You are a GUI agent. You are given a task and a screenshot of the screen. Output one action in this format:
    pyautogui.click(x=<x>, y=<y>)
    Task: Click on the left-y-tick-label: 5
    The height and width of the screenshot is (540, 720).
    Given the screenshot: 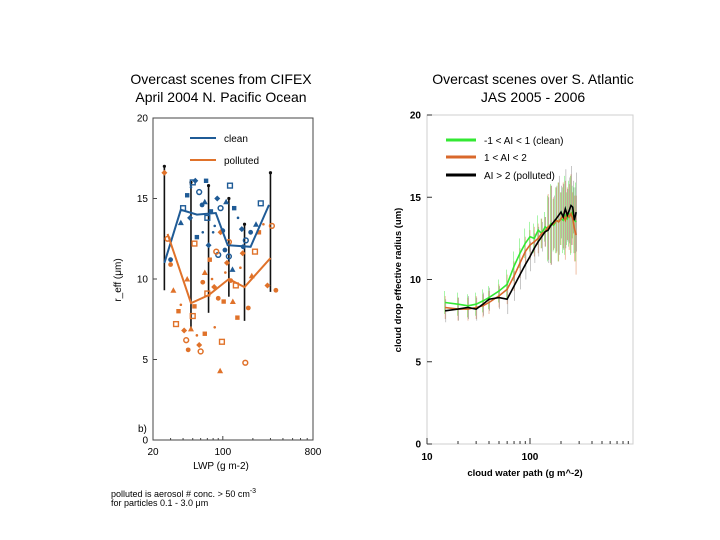 What is the action you would take?
    pyautogui.click(x=145, y=360)
    